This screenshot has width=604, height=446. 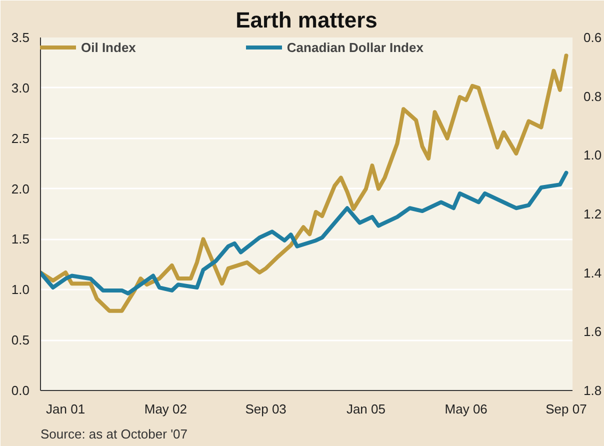 What do you see at coordinates (265, 409) in the screenshot?
I see `x-tick-label: Sep 03` at bounding box center [265, 409].